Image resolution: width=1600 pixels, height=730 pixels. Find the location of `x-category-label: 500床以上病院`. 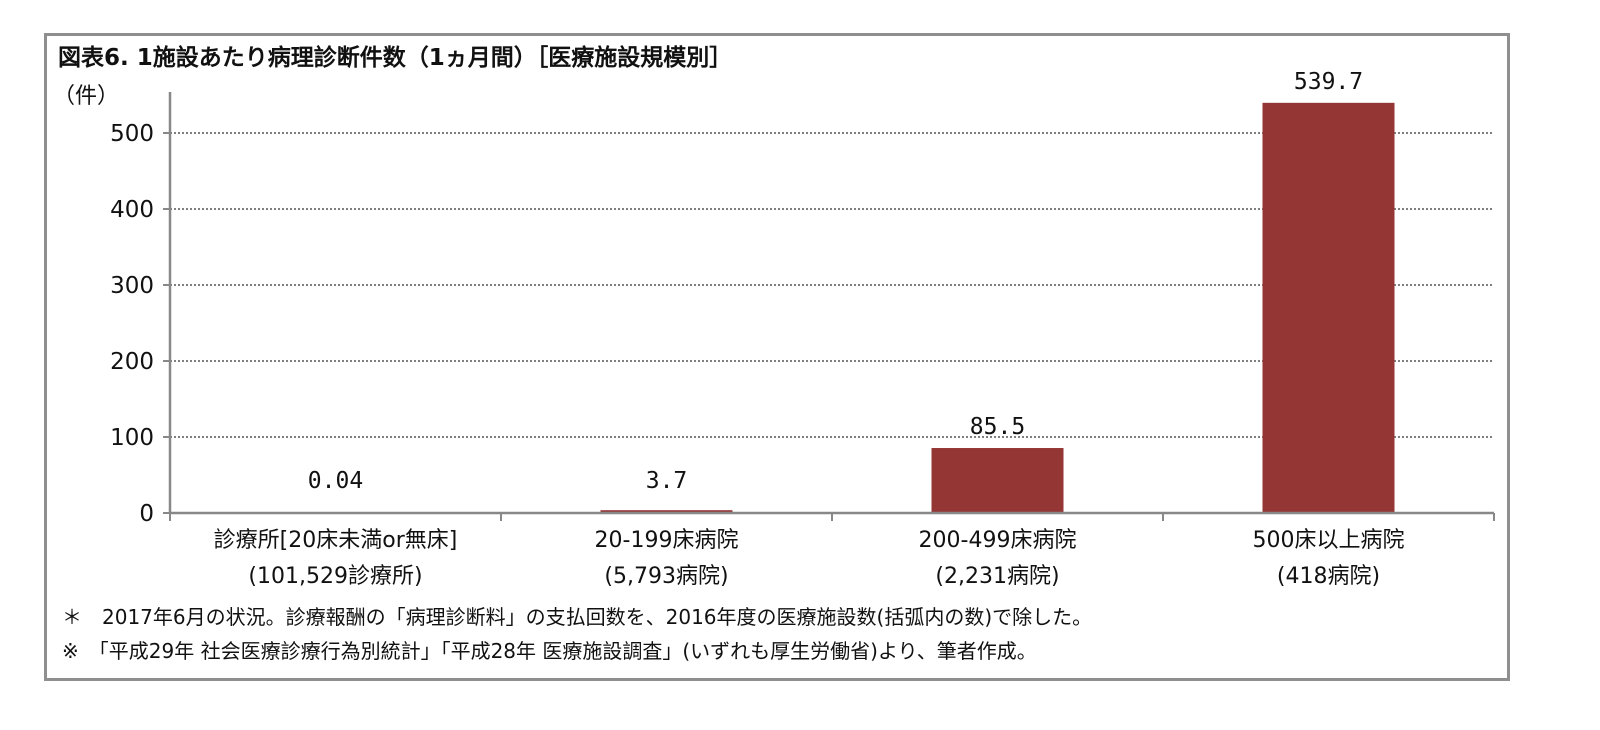

x-category-label: 500床以上病院 is located at coordinates (1329, 540).